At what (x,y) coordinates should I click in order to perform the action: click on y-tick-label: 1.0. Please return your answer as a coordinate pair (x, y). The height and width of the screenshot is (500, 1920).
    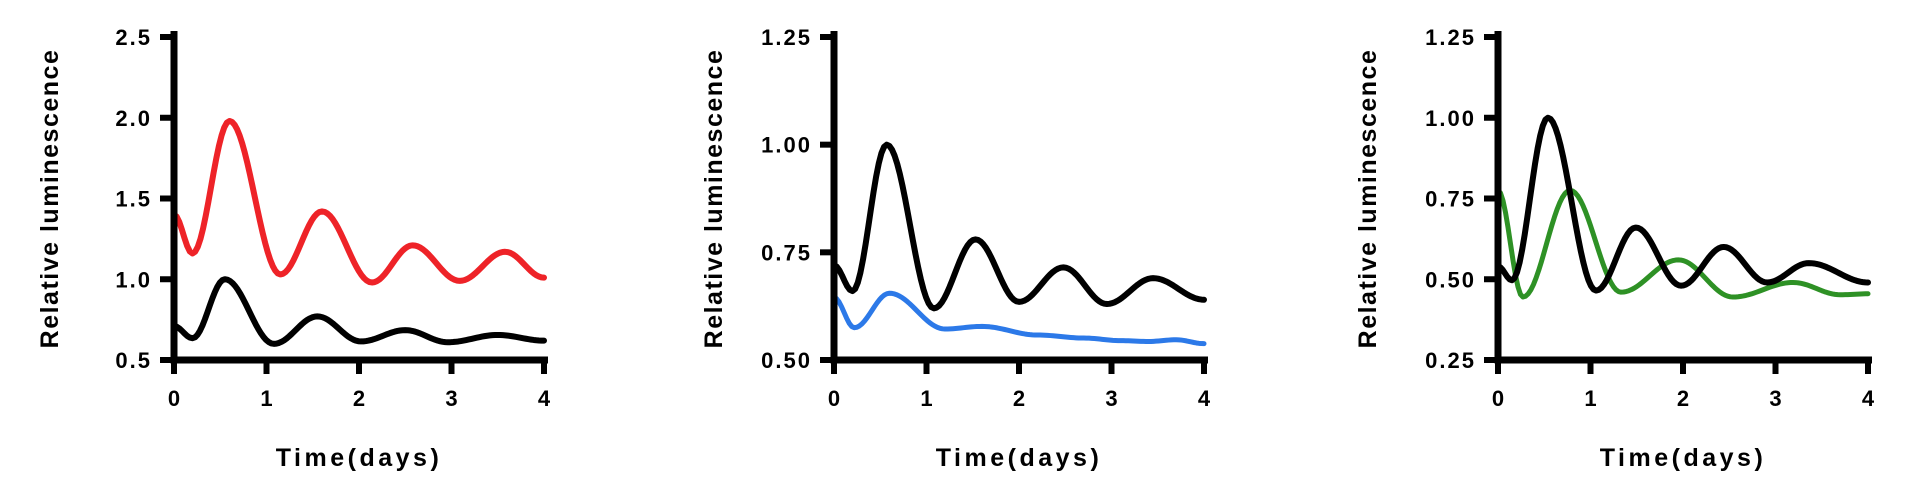
    Looking at the image, I should click on (133, 279).